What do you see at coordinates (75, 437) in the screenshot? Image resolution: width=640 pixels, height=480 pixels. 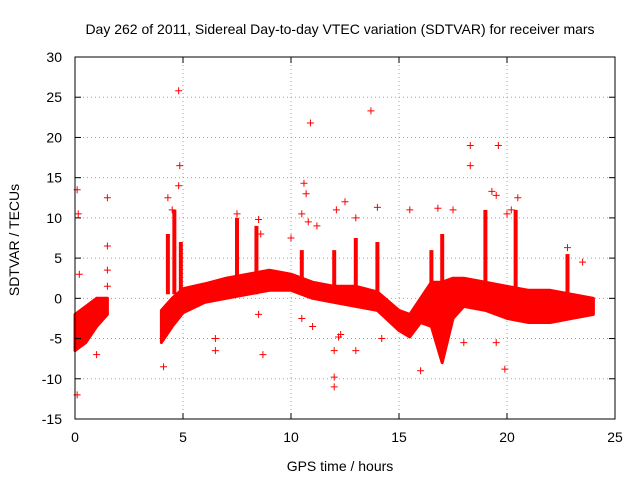 I see `x-tick-label: 0` at bounding box center [75, 437].